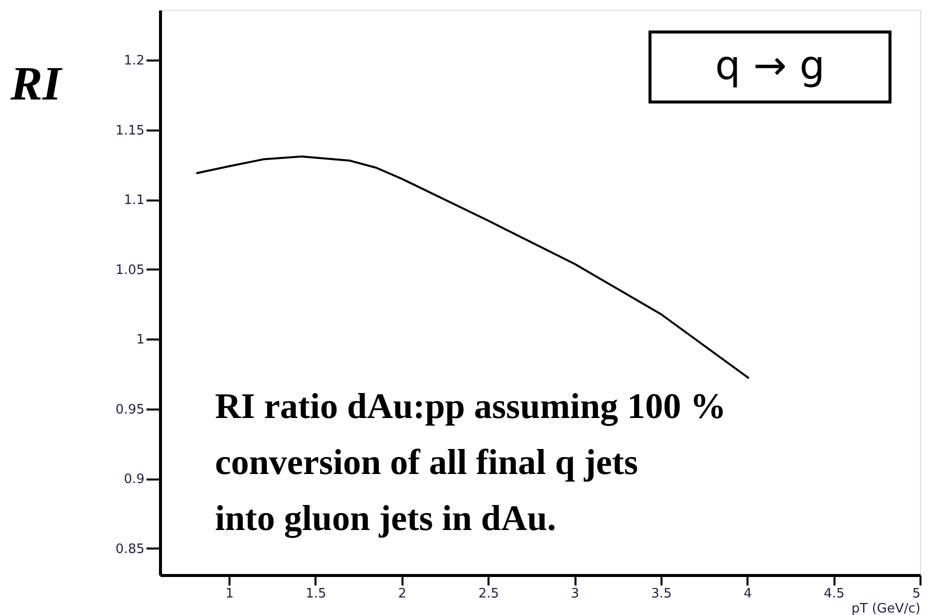 This screenshot has height=615, width=930. What do you see at coordinates (834, 594) in the screenshot?
I see `x-tick-label: 4.5` at bounding box center [834, 594].